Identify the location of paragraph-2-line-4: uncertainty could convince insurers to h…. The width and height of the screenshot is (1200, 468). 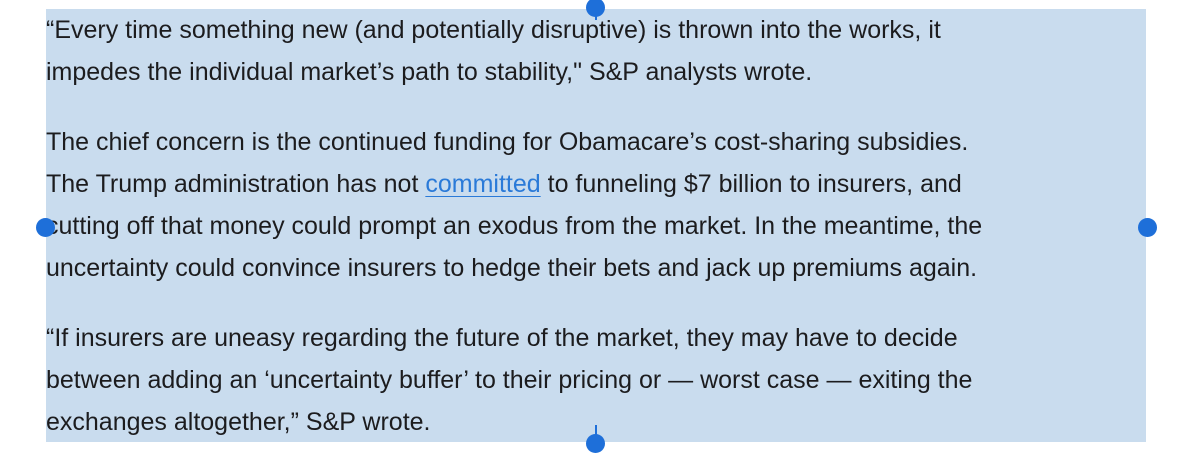
(512, 268).